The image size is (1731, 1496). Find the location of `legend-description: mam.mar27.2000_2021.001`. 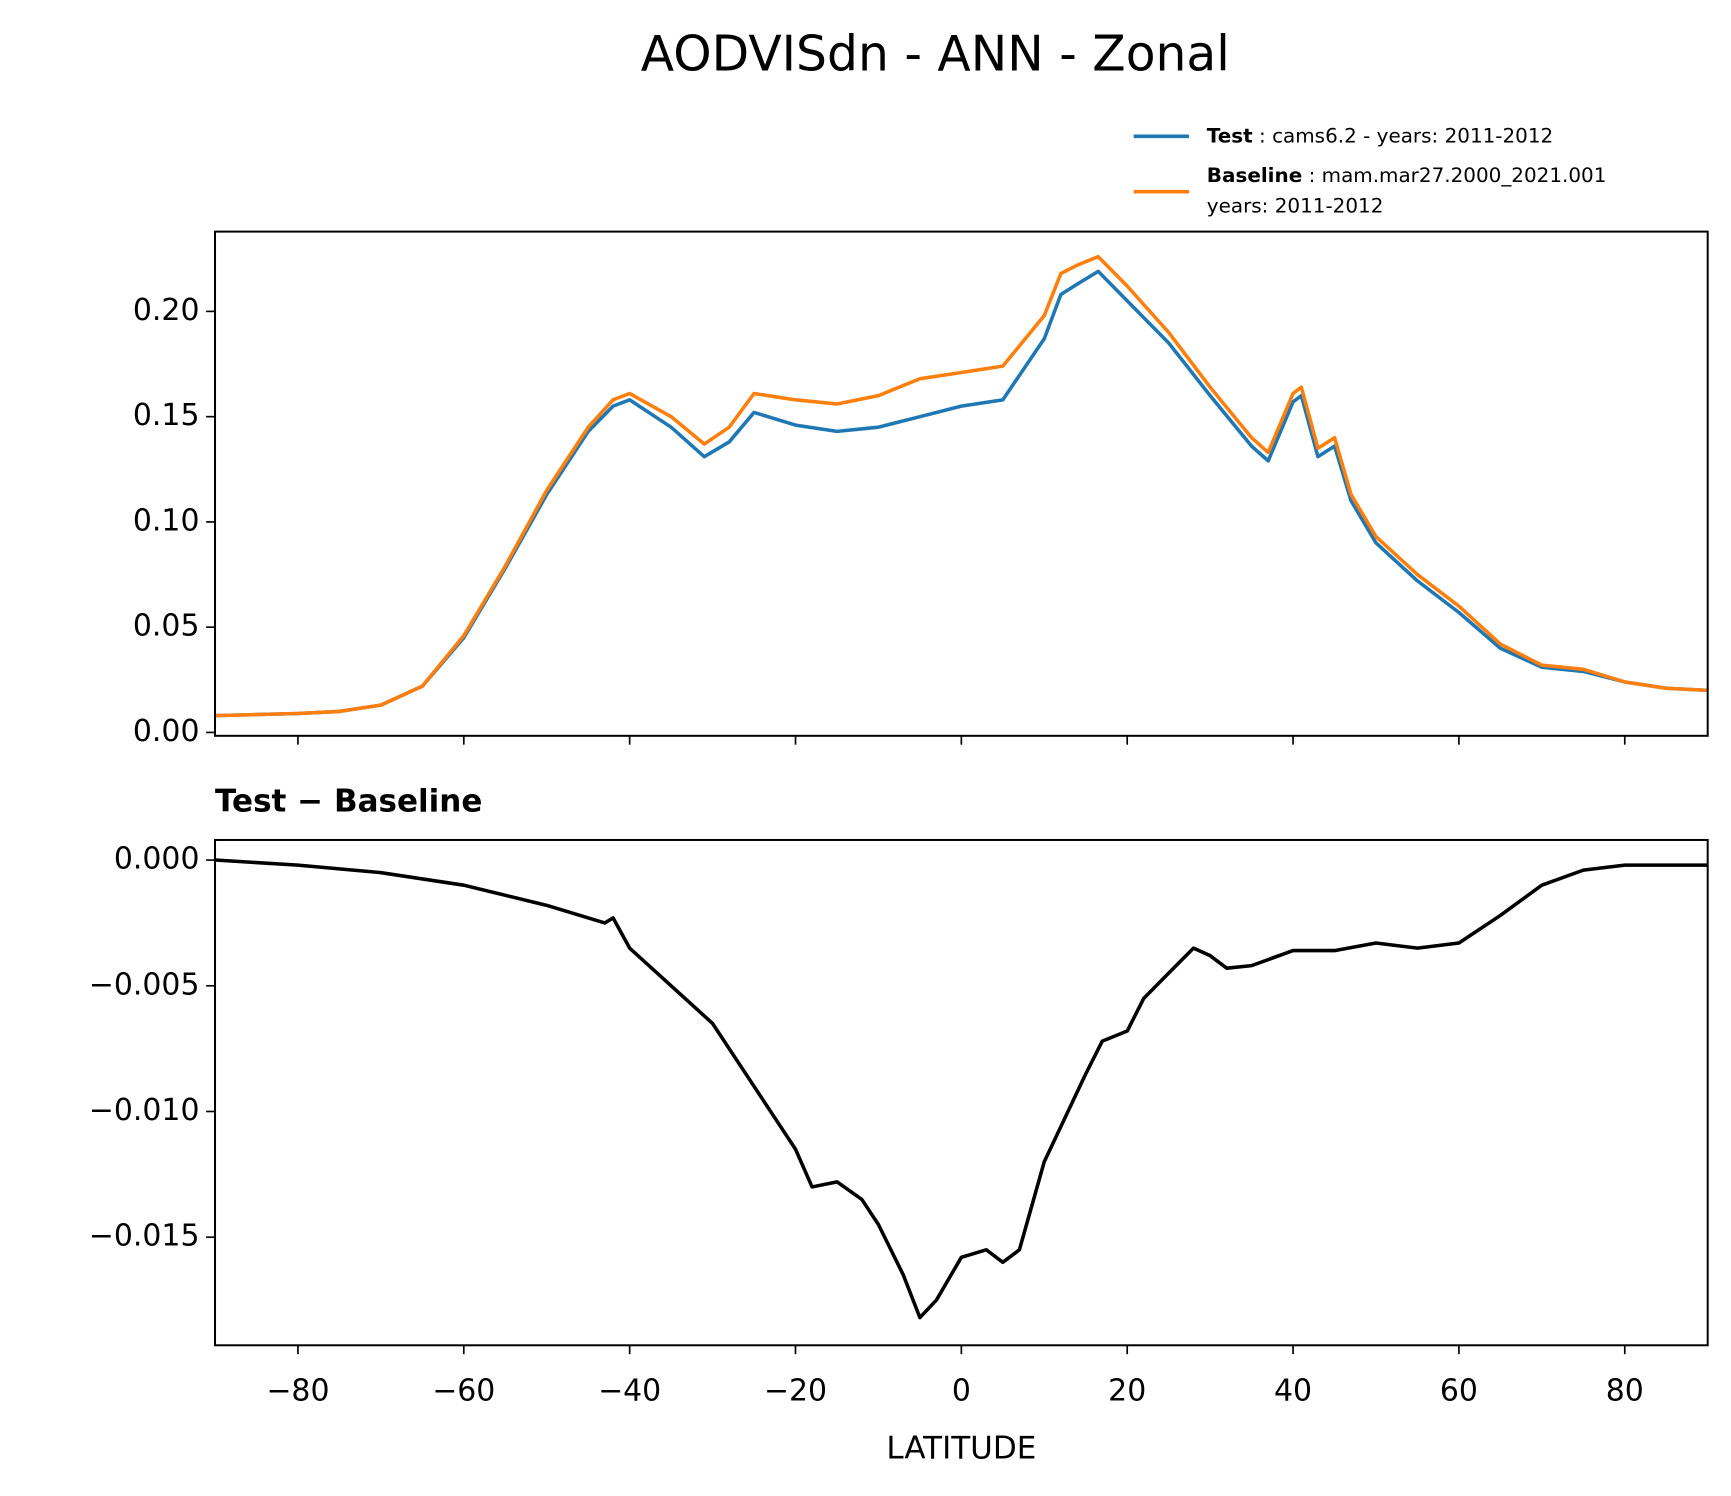

legend-description: mam.mar27.2000_2021.001 is located at coordinates (1464, 175).